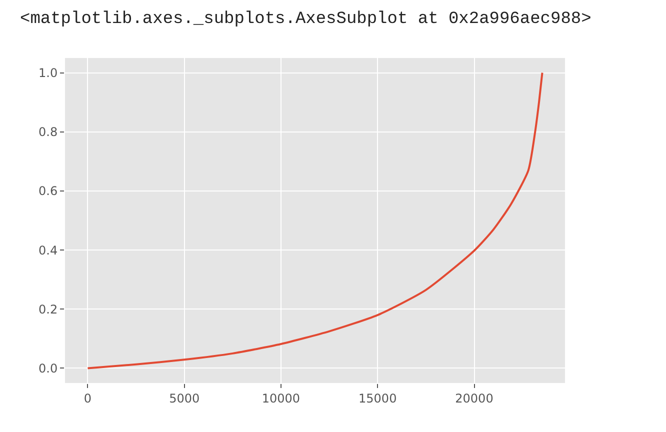 This screenshot has height=432, width=666. What do you see at coordinates (184, 398) in the screenshot?
I see `x-tick-label: 5000` at bounding box center [184, 398].